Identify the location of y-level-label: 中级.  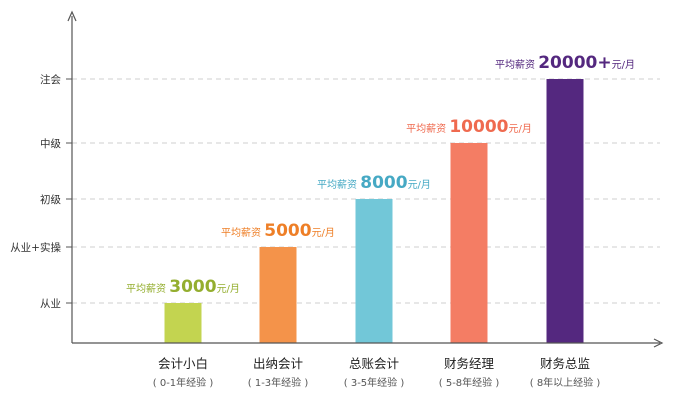
(50, 143).